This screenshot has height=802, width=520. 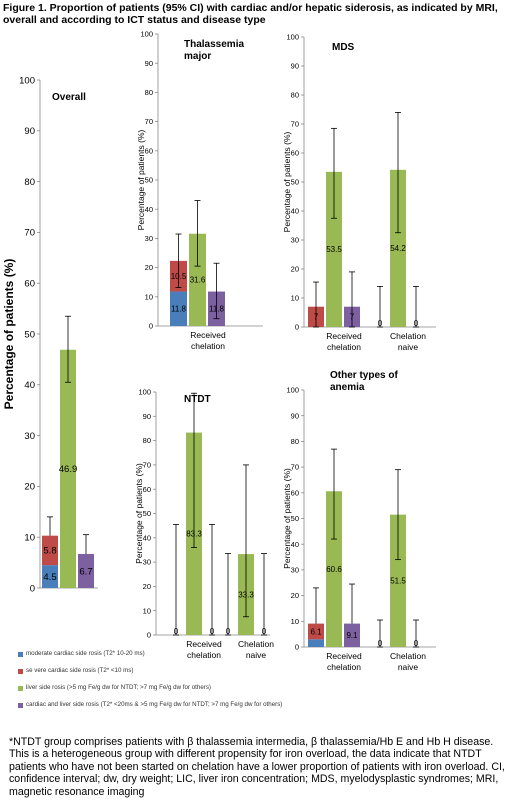 I want to click on chart-title: Overall, so click(x=69, y=97).